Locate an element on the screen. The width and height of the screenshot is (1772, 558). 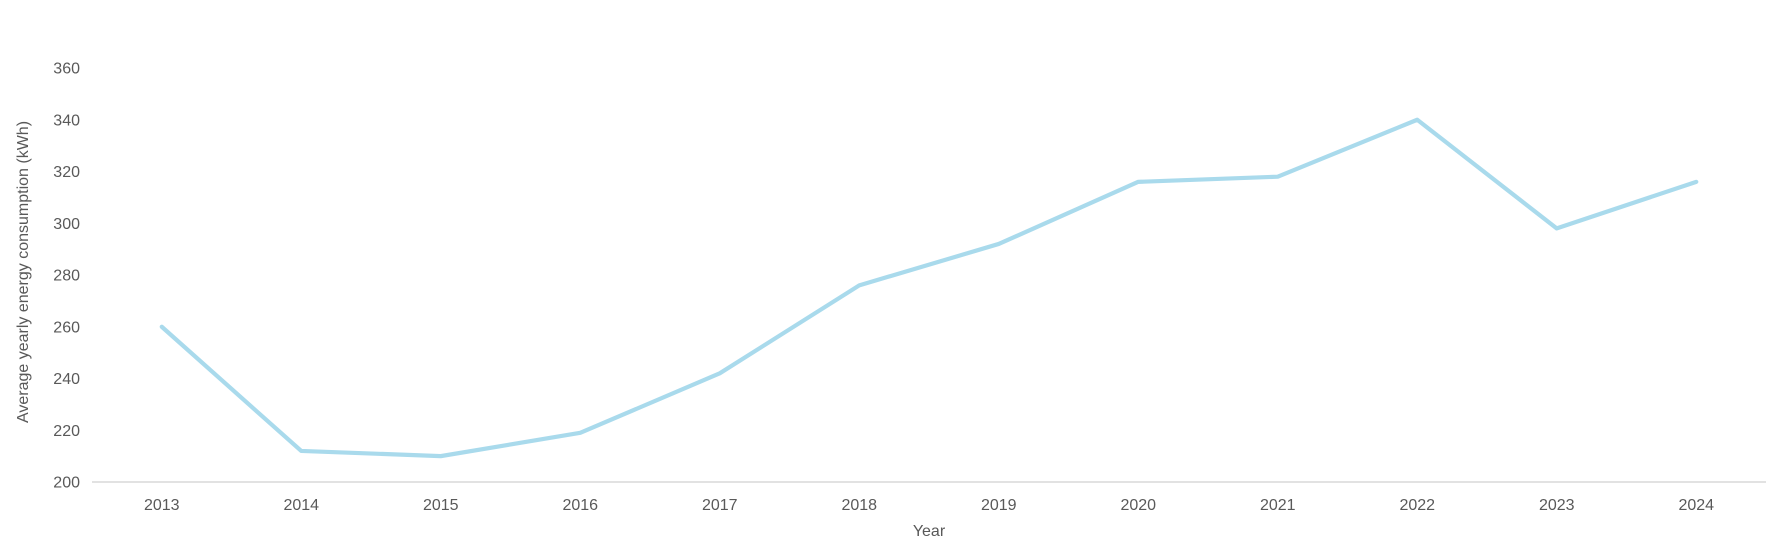
x-tick-label: 2013 is located at coordinates (162, 505).